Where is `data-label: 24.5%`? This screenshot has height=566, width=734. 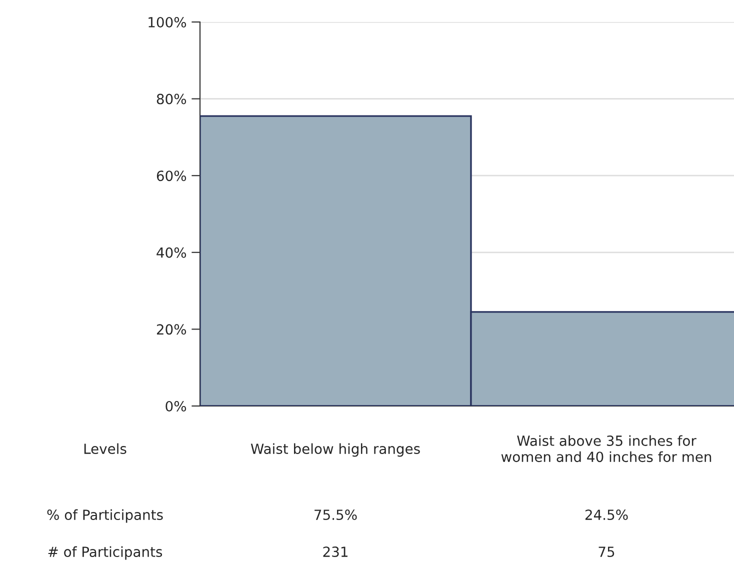 data-label: 24.5% is located at coordinates (606, 515).